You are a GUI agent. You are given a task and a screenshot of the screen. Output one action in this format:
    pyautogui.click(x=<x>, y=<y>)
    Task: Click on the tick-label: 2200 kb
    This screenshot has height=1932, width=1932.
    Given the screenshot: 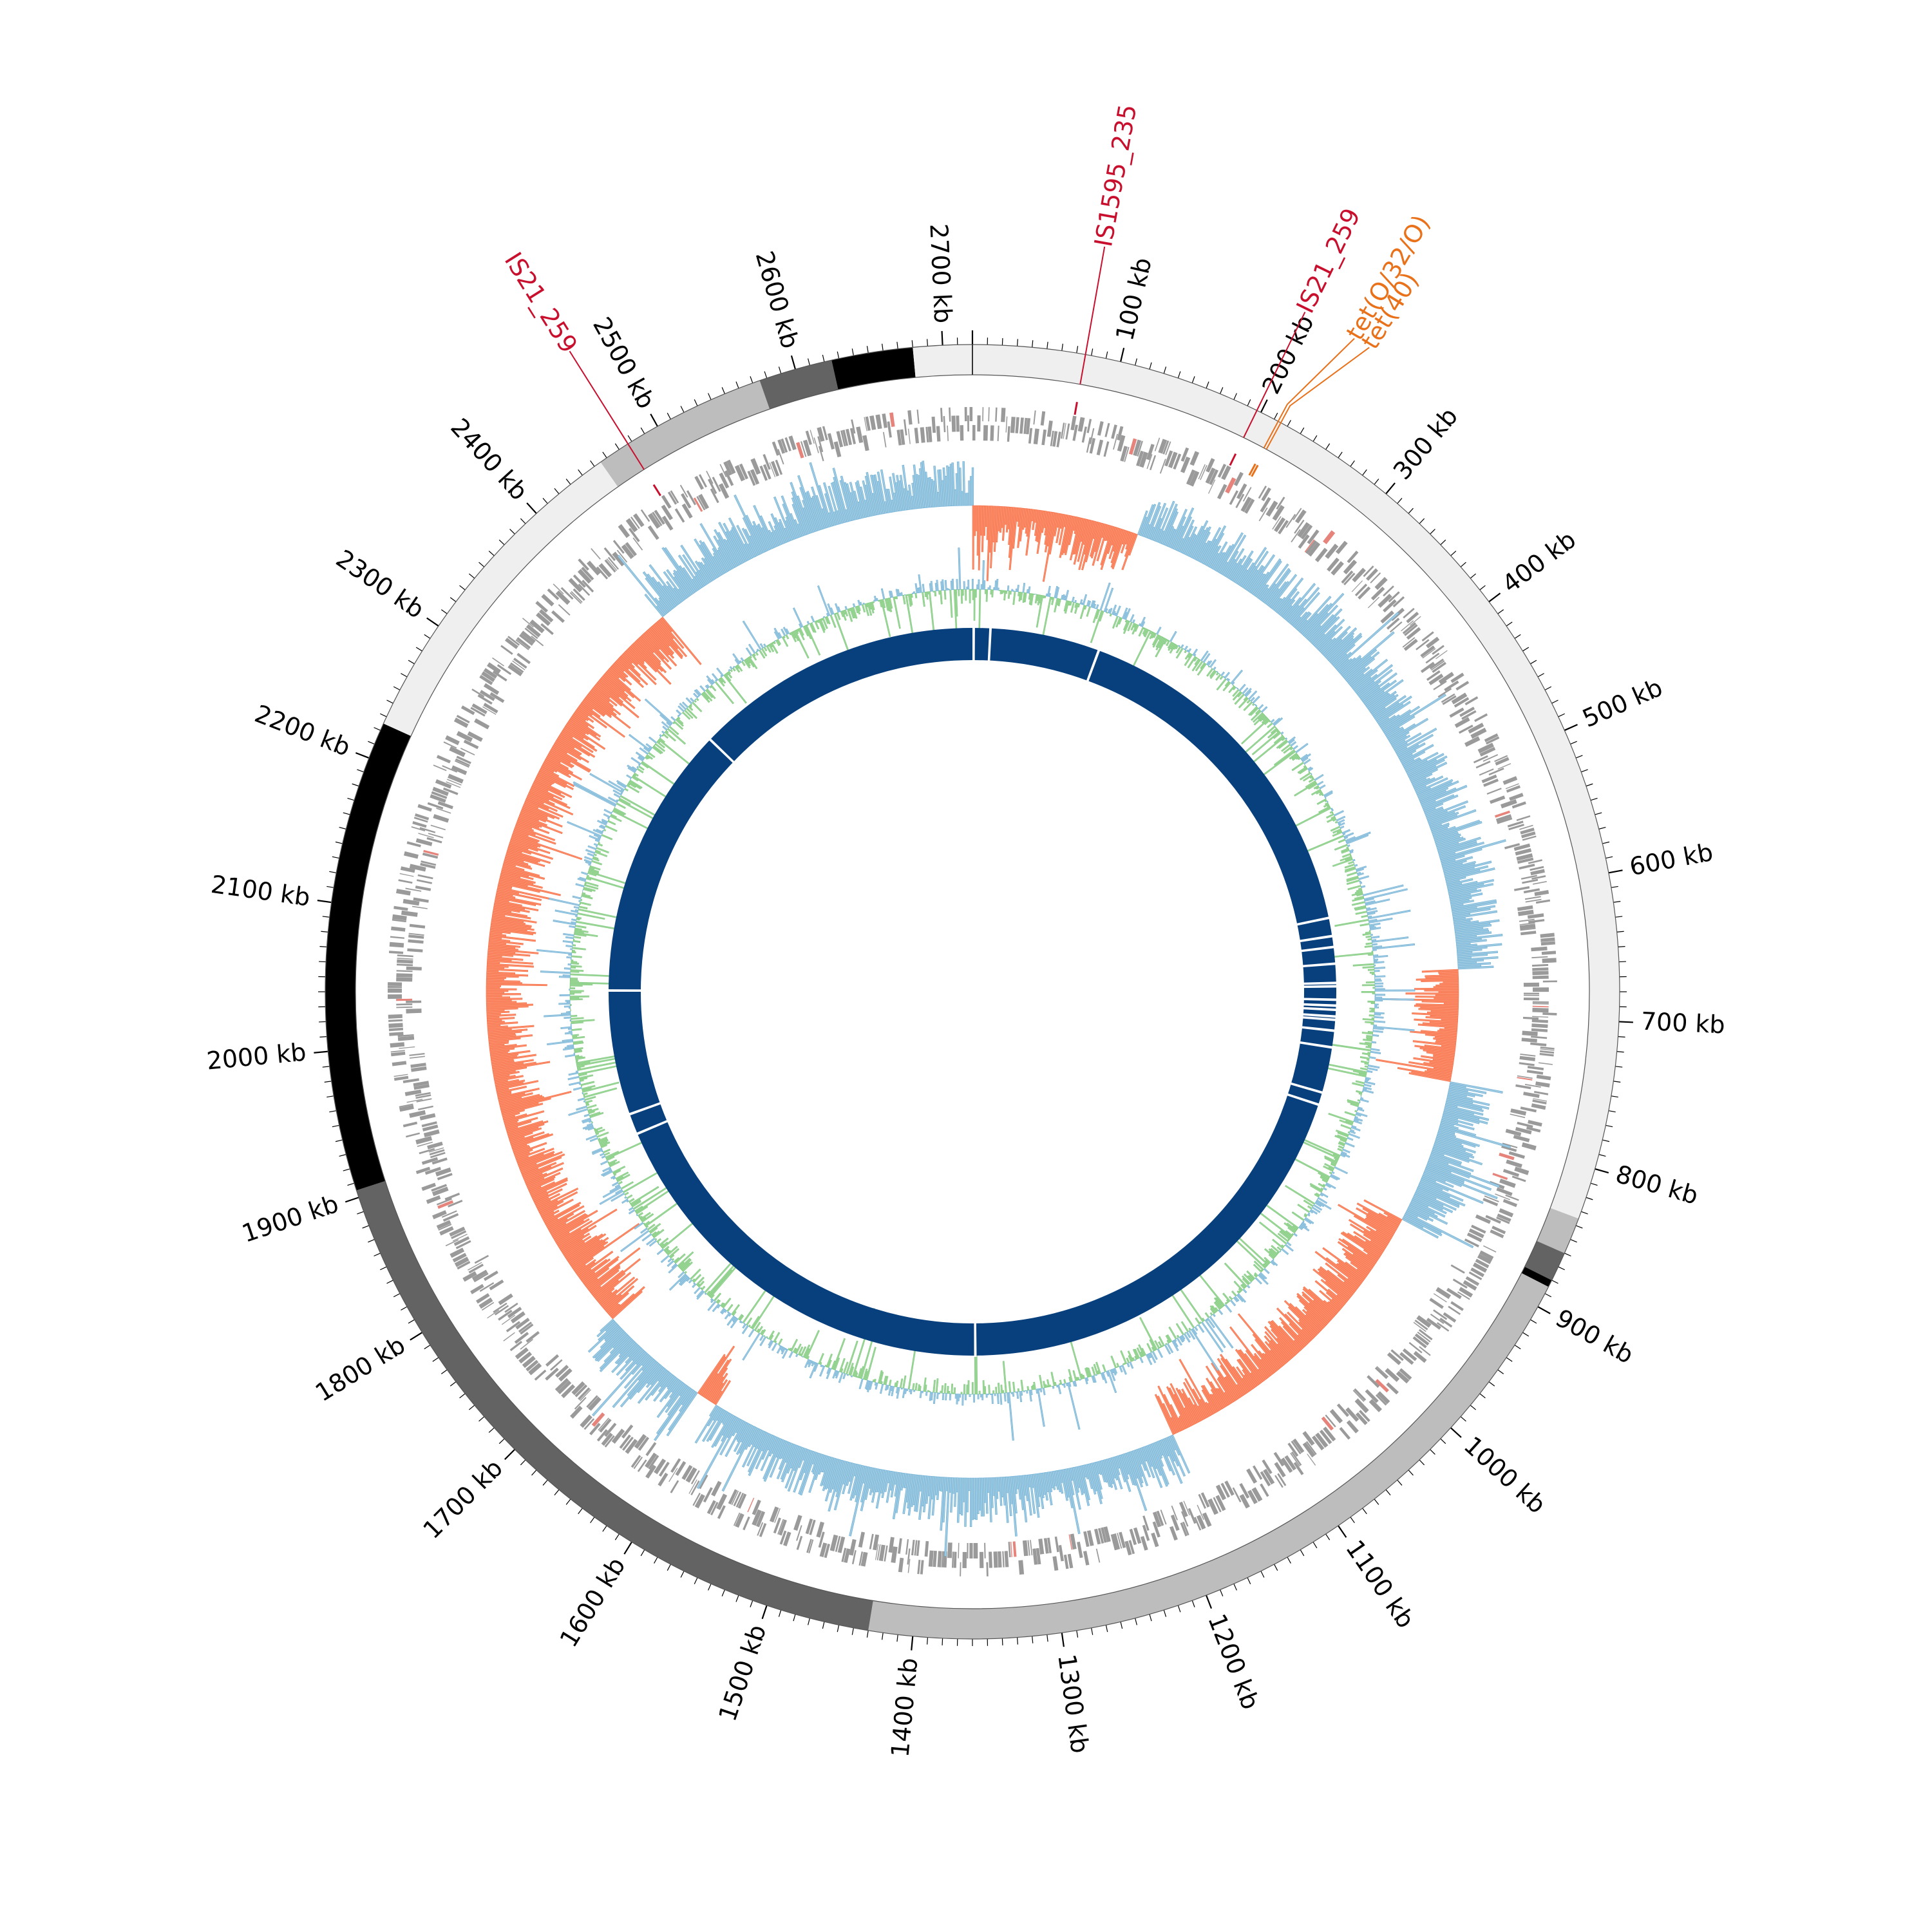 What is the action you would take?
    pyautogui.click(x=302, y=730)
    